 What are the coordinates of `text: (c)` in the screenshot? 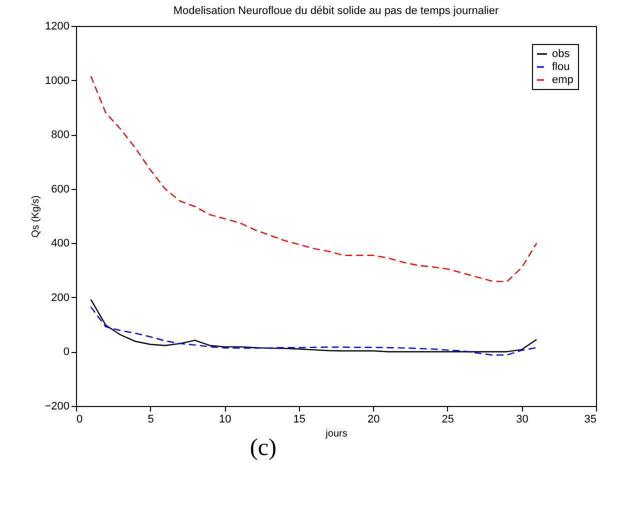 It's located at (263, 448).